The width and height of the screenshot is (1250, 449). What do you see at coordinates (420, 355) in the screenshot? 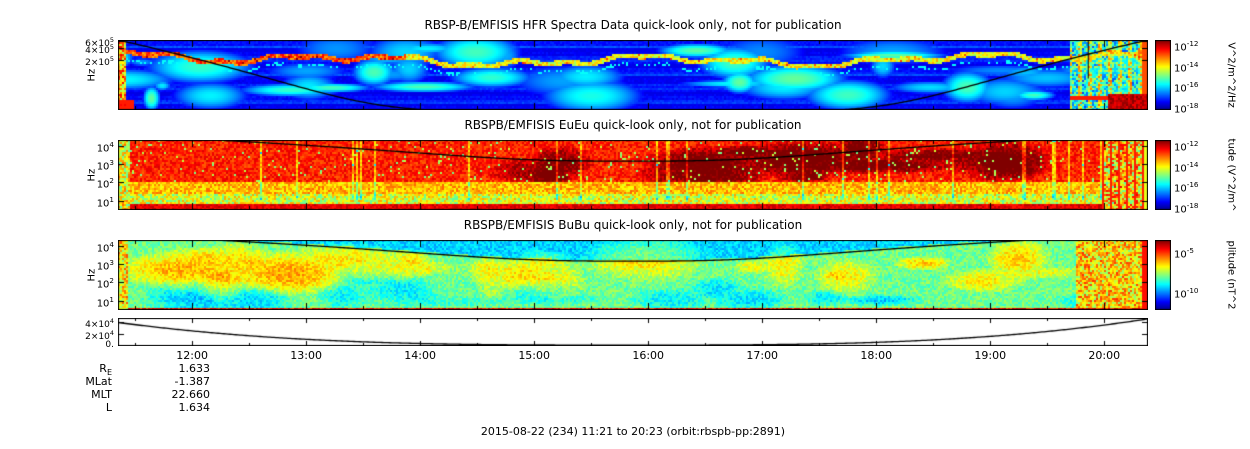
I see `time-tick-label: 14:00` at bounding box center [420, 355].